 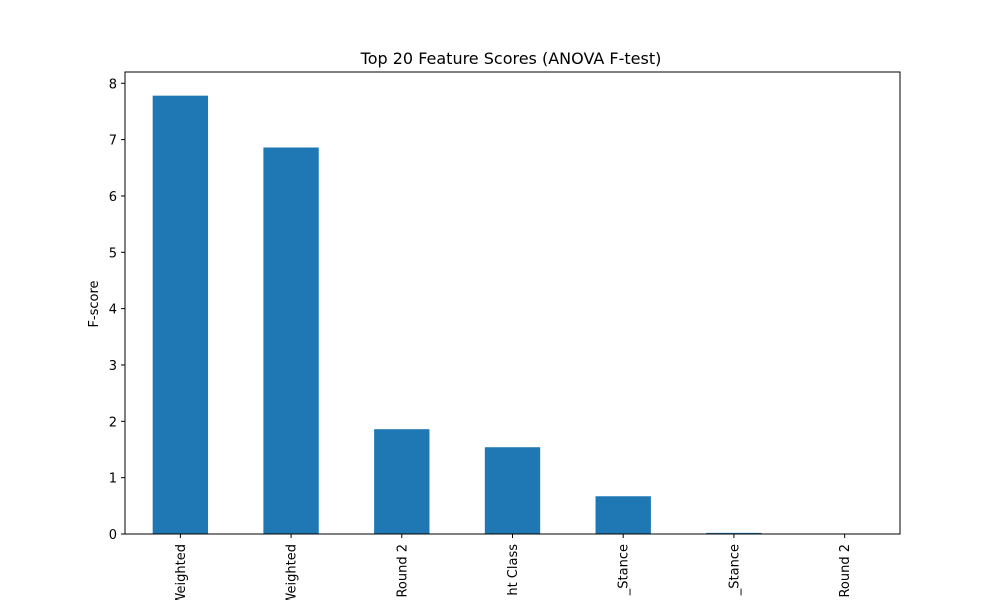 I want to click on x-tick-label-6: _Stance, so click(x=734, y=570).